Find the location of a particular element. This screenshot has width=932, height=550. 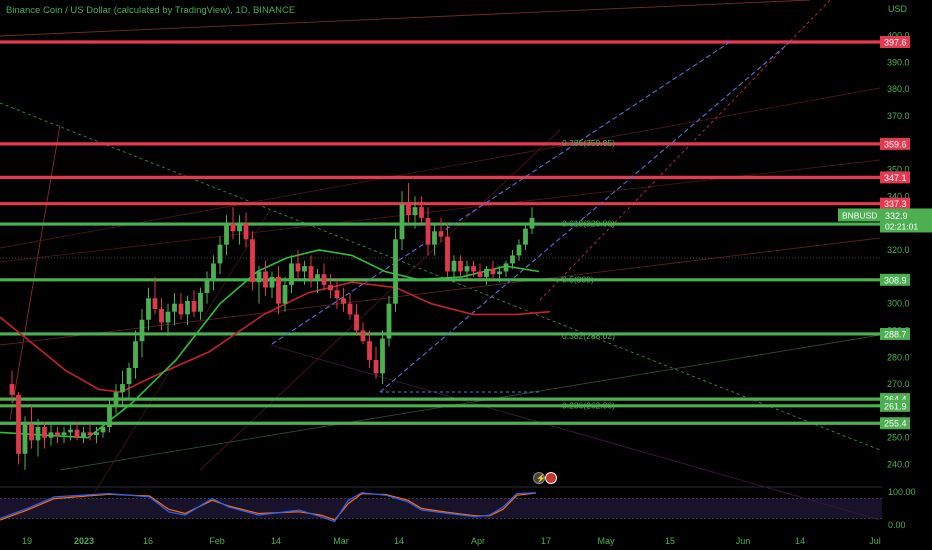

lightning-icon is located at coordinates (539, 478).